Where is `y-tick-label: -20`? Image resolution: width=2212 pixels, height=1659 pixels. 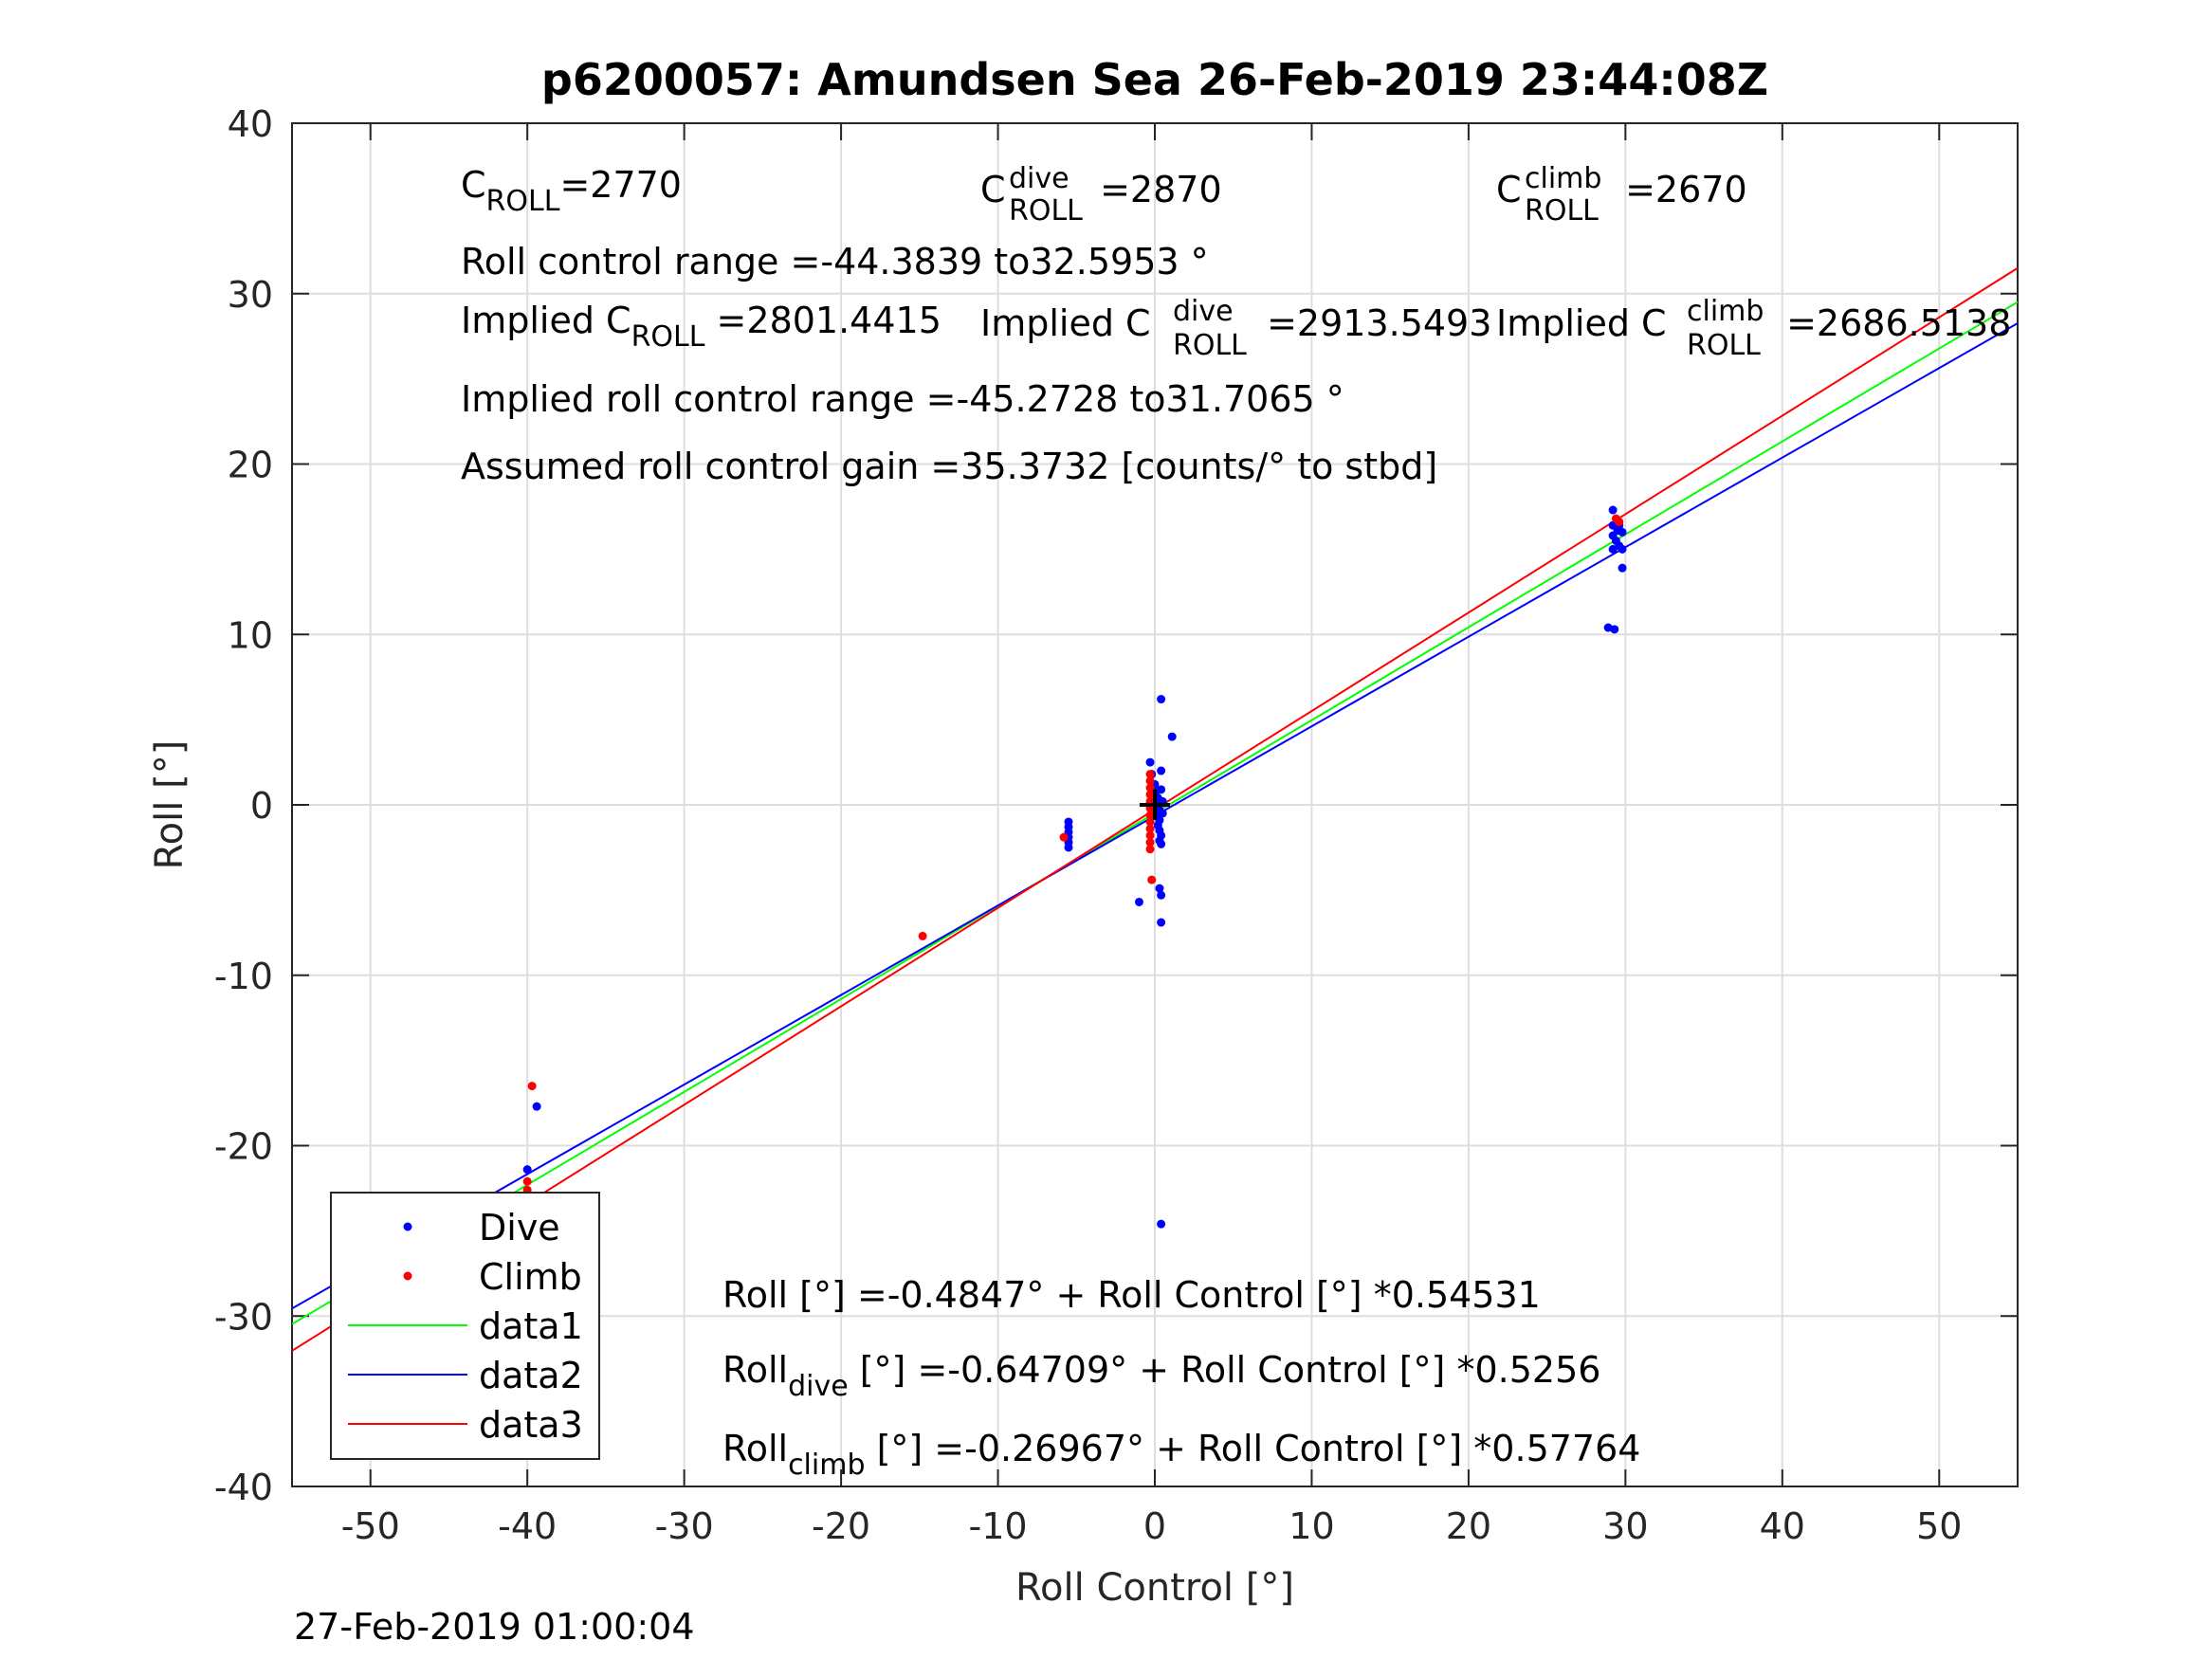
y-tick-label: -20 is located at coordinates (243, 1147).